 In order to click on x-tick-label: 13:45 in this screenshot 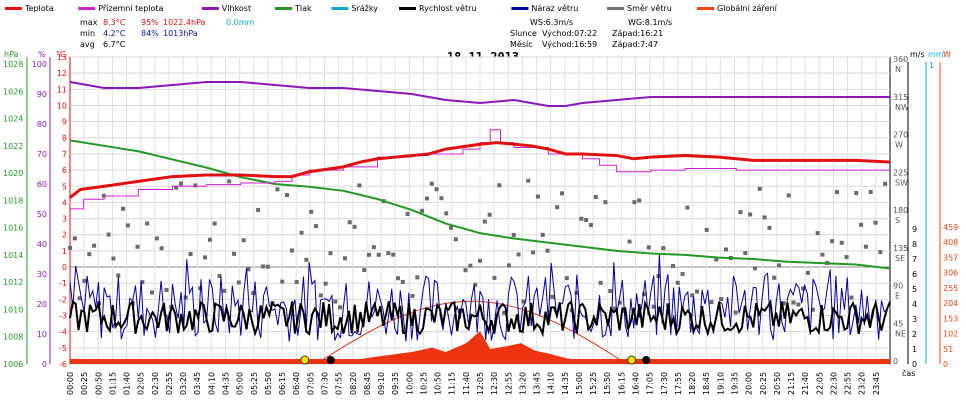, I will do `click(537, 383)`.